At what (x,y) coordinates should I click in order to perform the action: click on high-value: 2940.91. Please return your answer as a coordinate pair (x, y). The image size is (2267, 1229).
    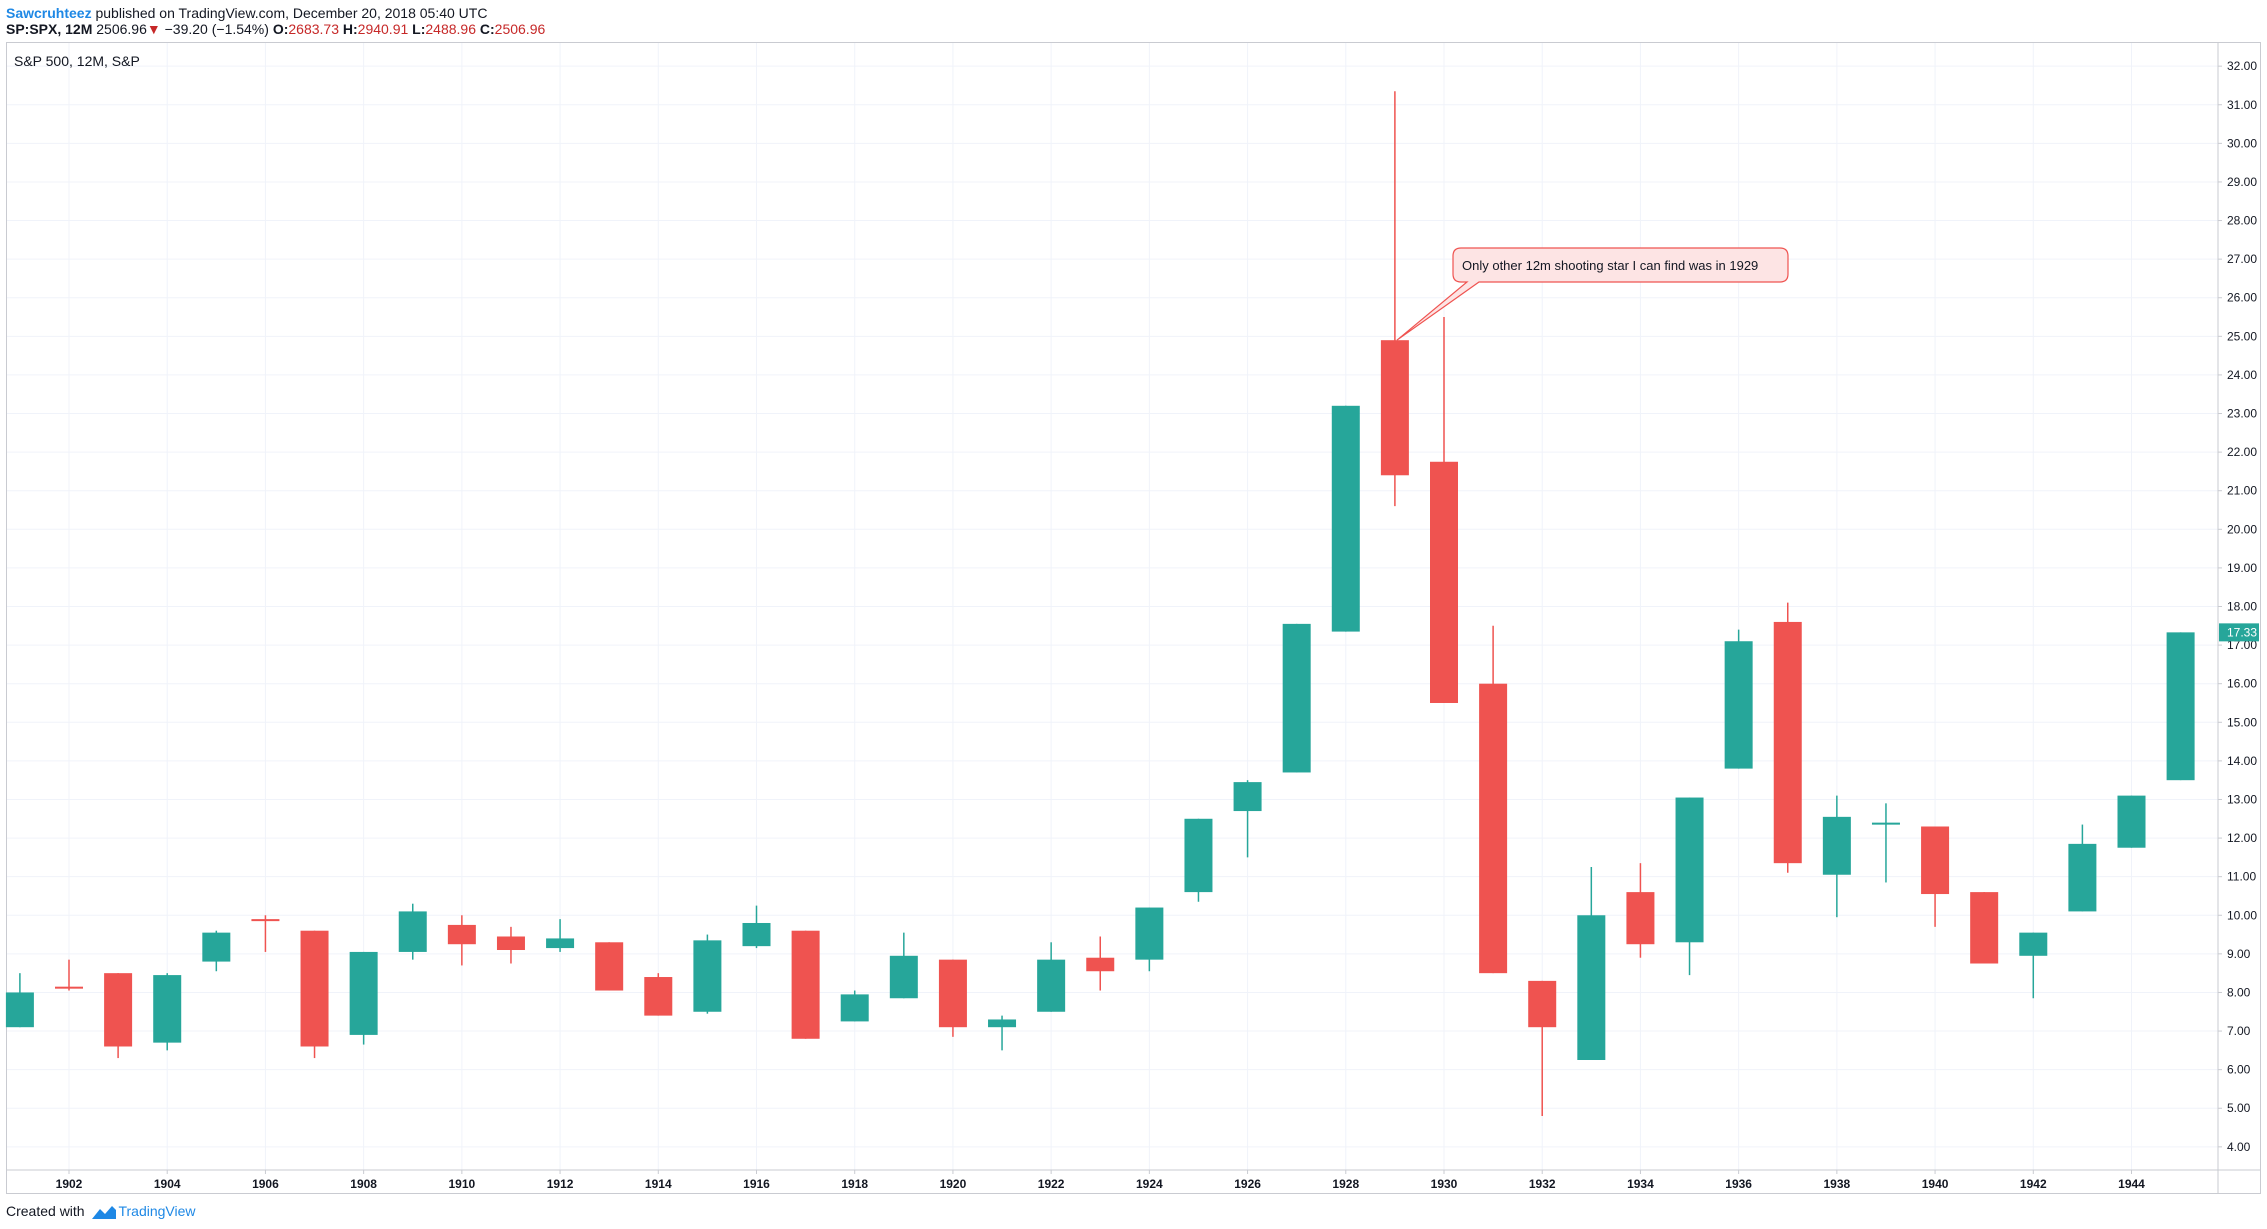
    Looking at the image, I should click on (383, 29).